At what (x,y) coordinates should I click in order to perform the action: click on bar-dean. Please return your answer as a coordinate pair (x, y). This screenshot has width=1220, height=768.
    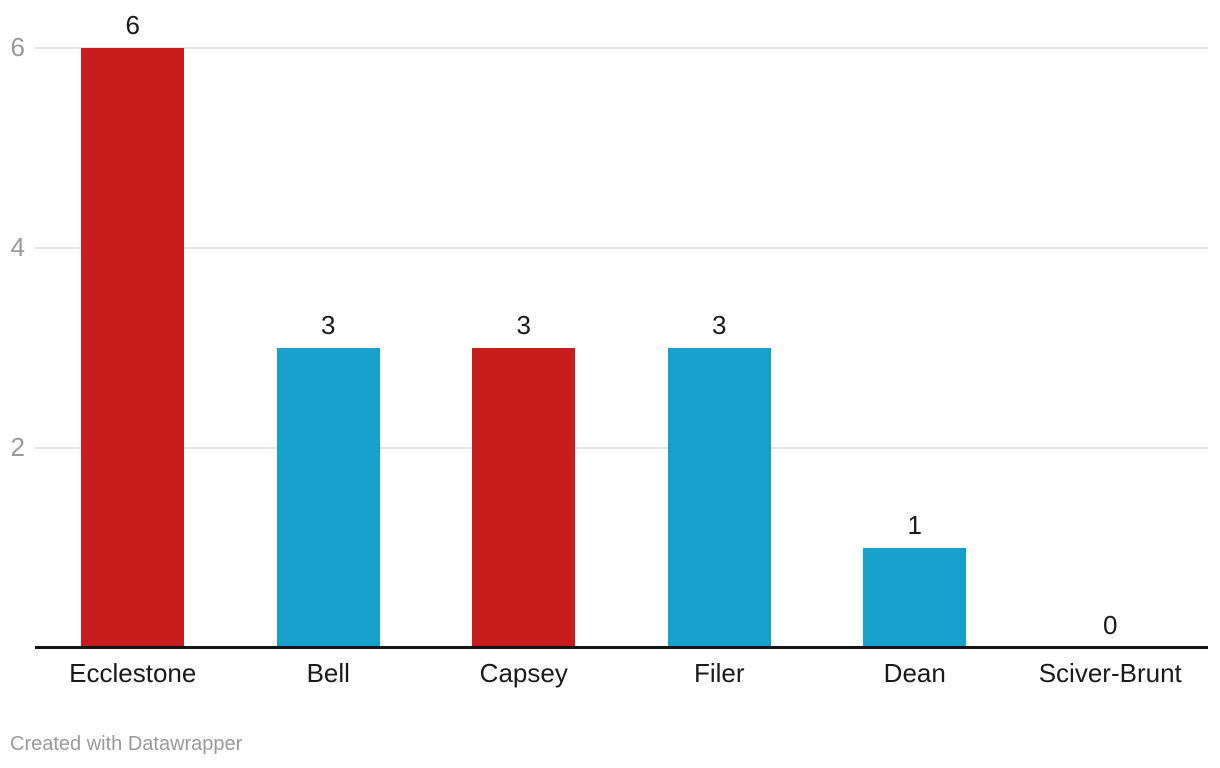
    Looking at the image, I should click on (915, 597).